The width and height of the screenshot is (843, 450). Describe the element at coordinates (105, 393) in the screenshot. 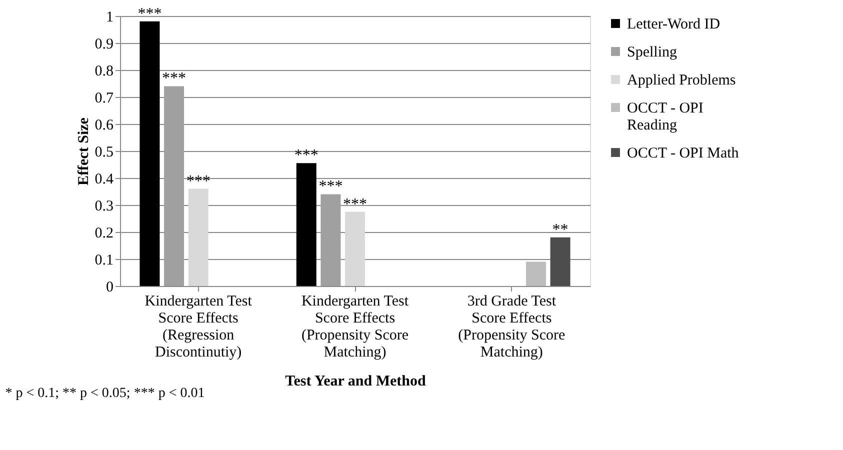

I see `text: * p < 0.1; ** p < 0.05; *** p < 0.01` at that location.